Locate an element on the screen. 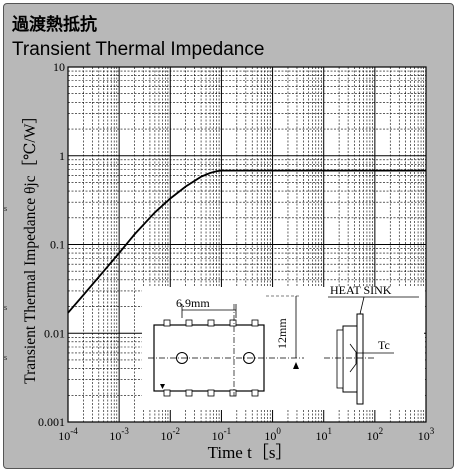 The width and height of the screenshot is (458, 473). x-tick-label: 10³ is located at coordinates (426, 434).